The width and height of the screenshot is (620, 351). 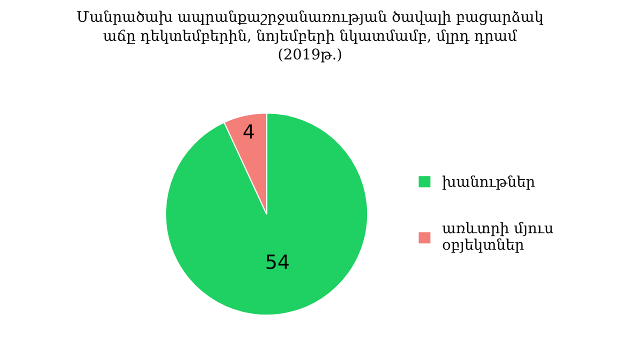 What do you see at coordinates (249, 131) in the screenshot?
I see `data-label: 4` at bounding box center [249, 131].